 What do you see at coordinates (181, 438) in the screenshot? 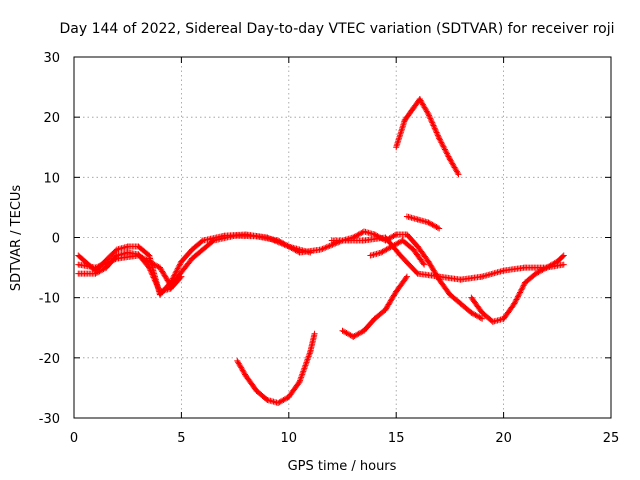
I see `x-tick-label: 5` at bounding box center [181, 438].